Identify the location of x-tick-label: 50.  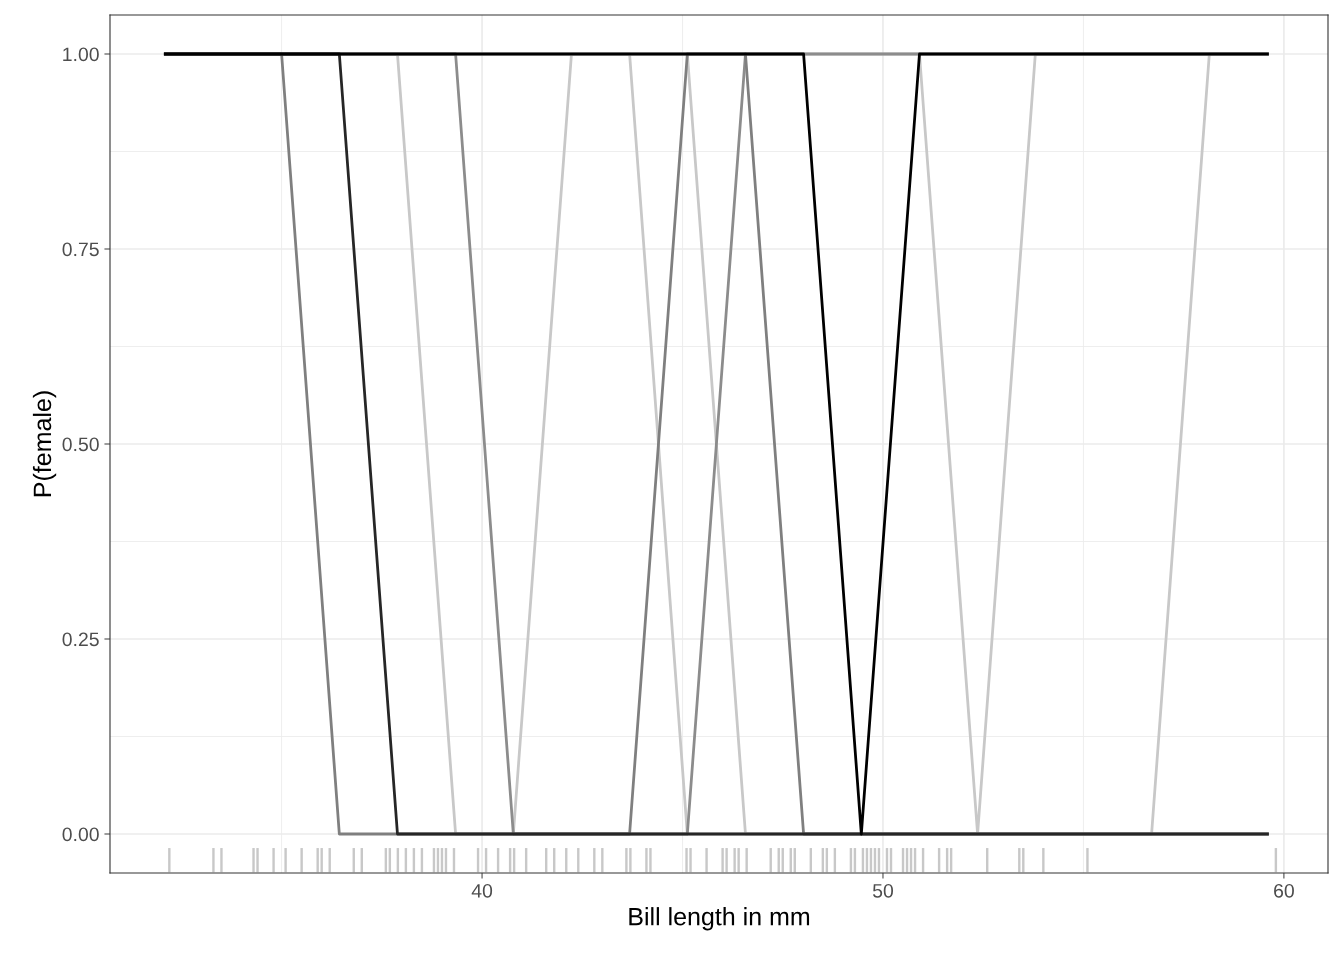
(883, 890).